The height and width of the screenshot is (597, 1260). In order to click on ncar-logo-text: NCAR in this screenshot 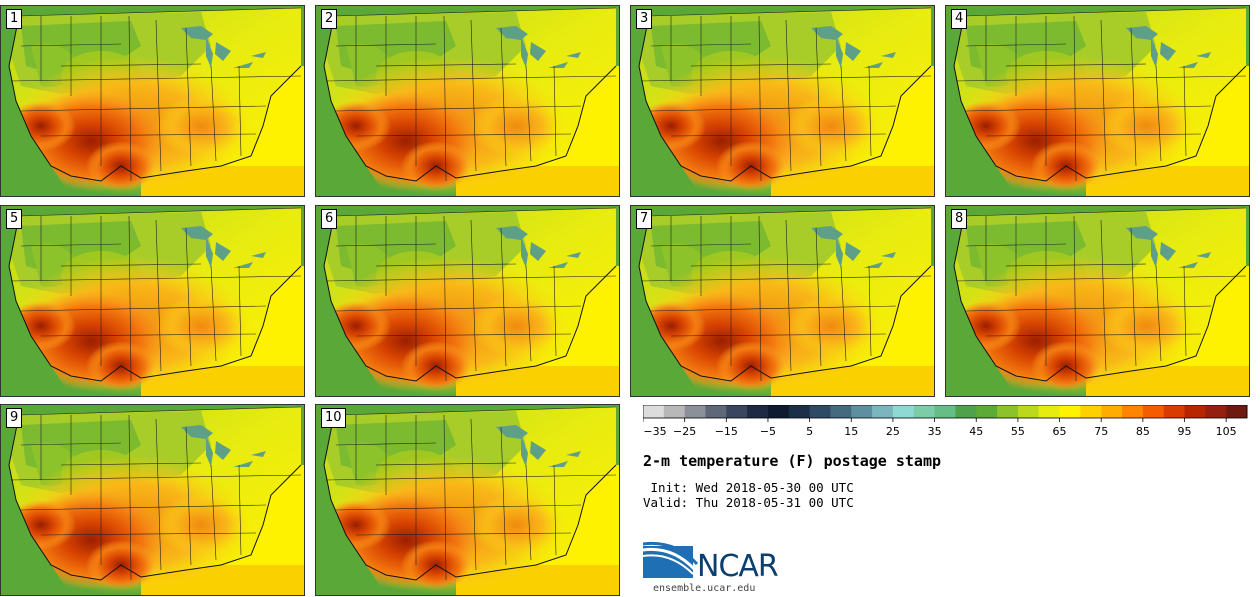, I will do `click(738, 566)`.